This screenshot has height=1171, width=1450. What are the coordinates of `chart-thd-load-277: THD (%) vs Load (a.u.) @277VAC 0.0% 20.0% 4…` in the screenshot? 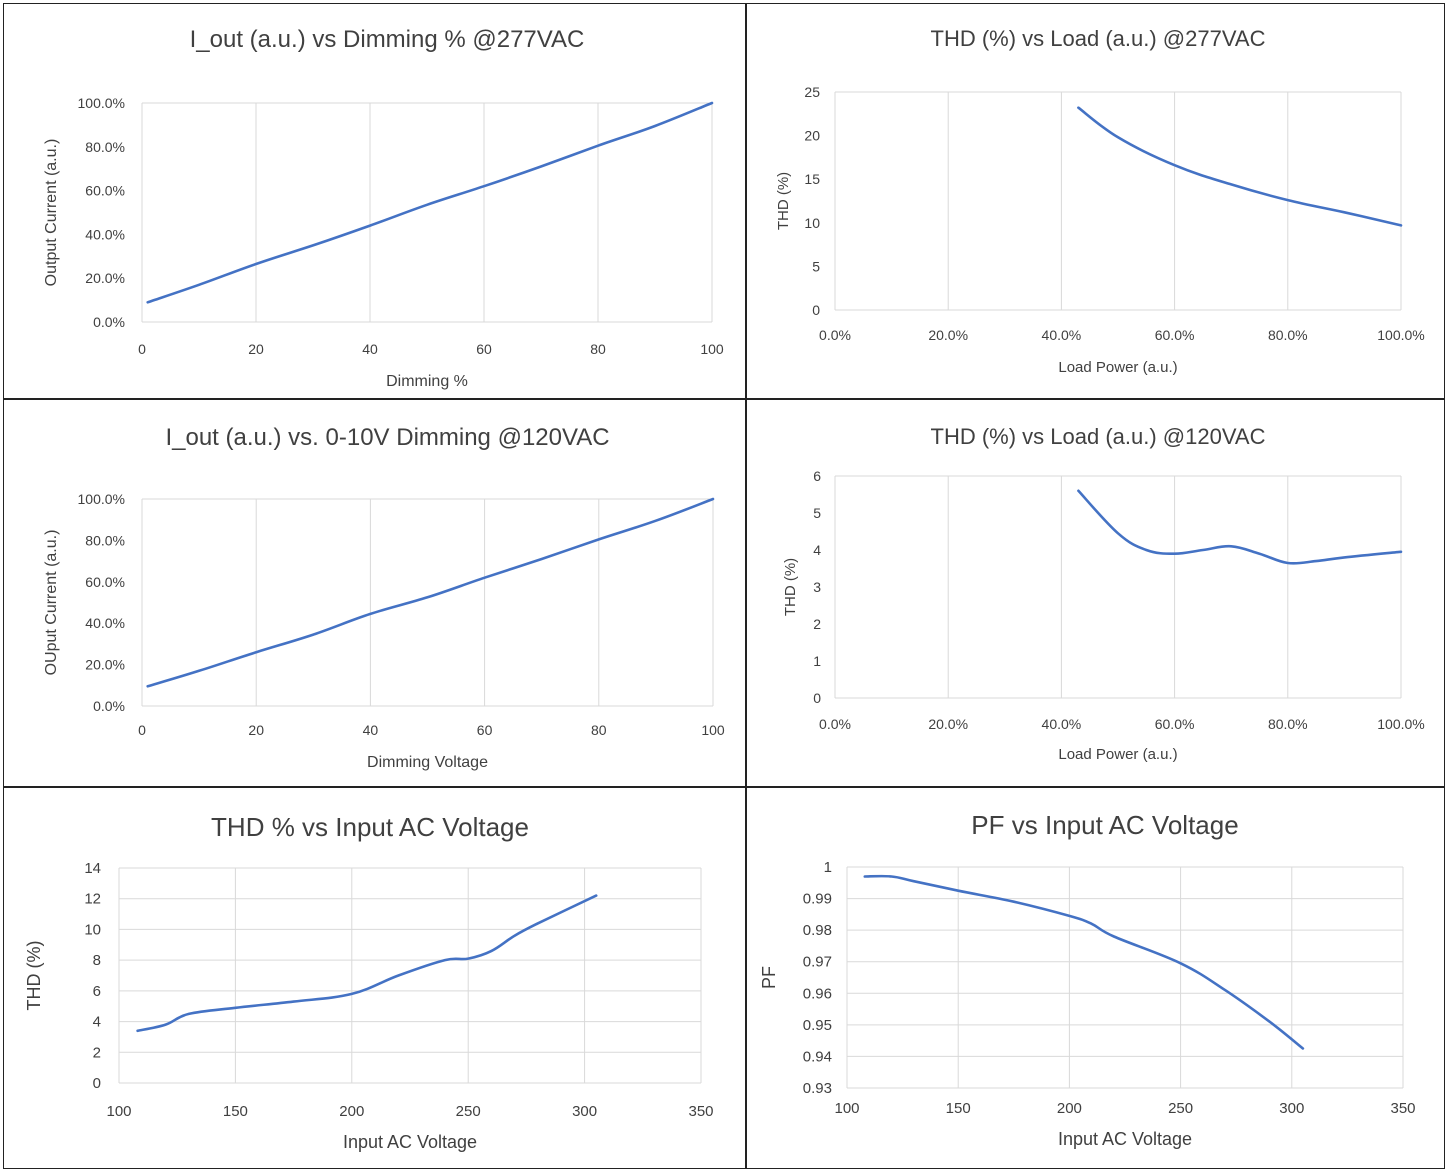 It's located at (1100, 201).